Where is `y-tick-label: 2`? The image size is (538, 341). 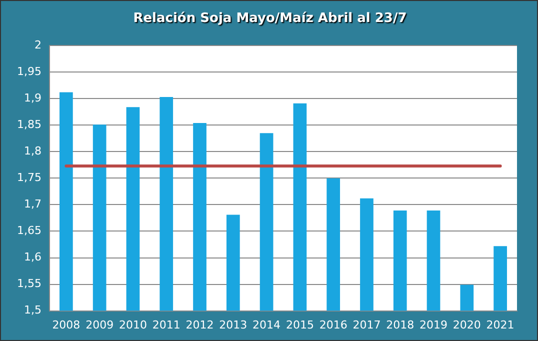
y-tick-label: 2 is located at coordinates (38, 45).